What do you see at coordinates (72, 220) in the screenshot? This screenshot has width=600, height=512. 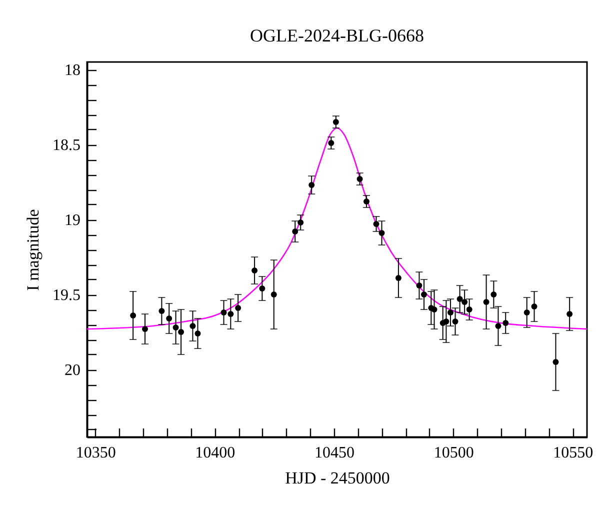 I see `y-tick-label: 19` at bounding box center [72, 220].